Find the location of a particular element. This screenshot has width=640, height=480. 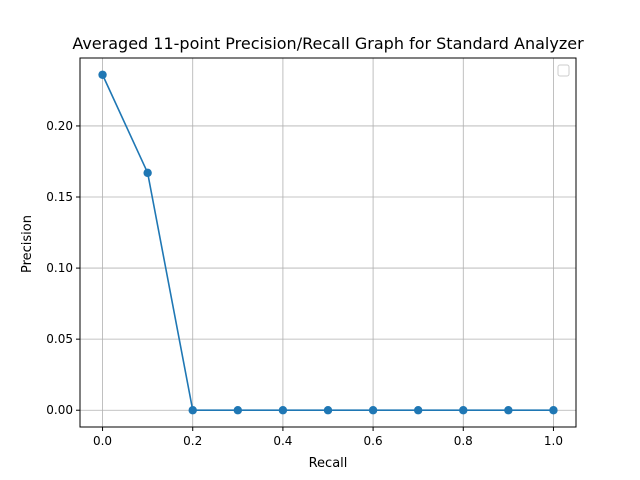

y-axis-label: Precision is located at coordinates (27, 244).